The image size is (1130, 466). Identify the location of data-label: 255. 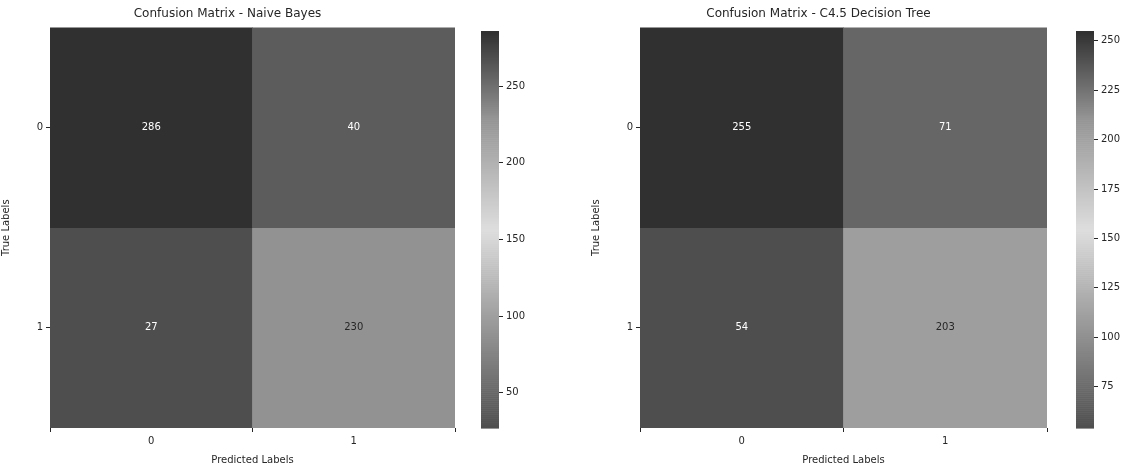
(742, 127).